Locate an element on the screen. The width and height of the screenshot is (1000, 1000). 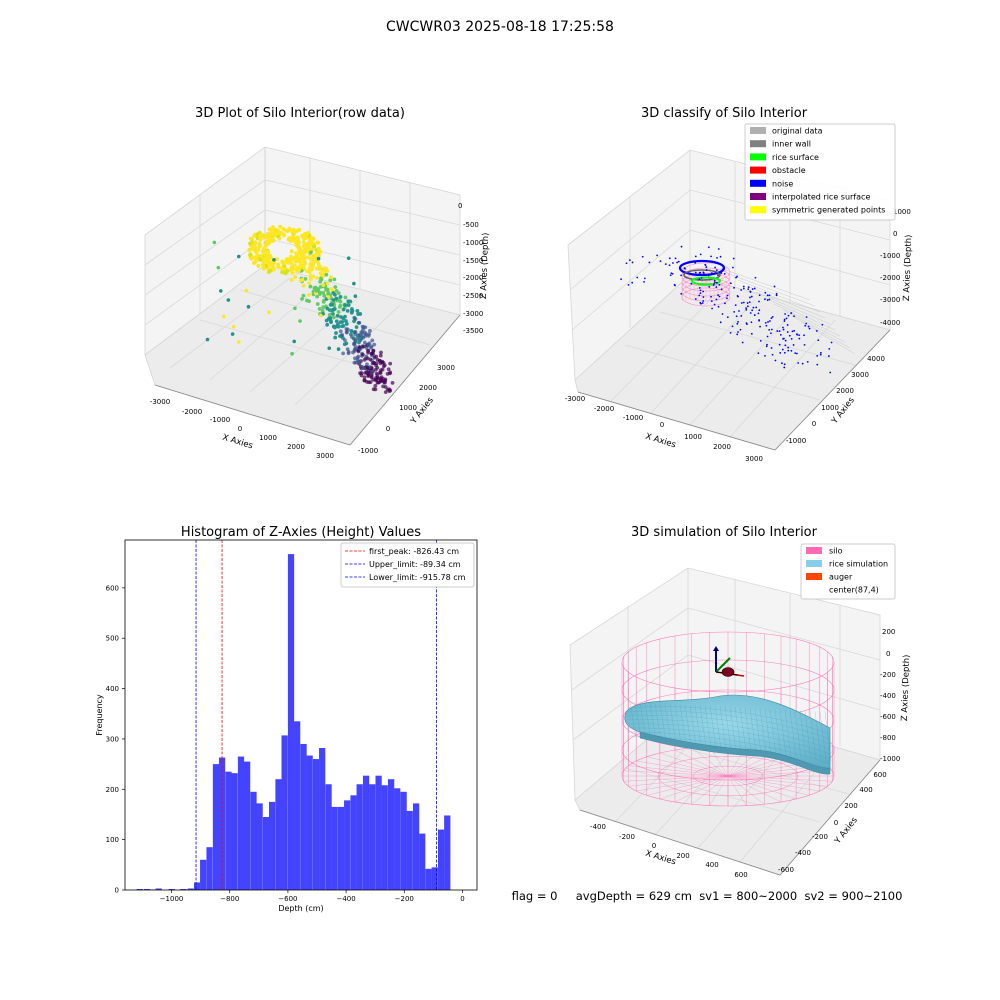
simulation-y-tick: -400 is located at coordinates (803, 853).